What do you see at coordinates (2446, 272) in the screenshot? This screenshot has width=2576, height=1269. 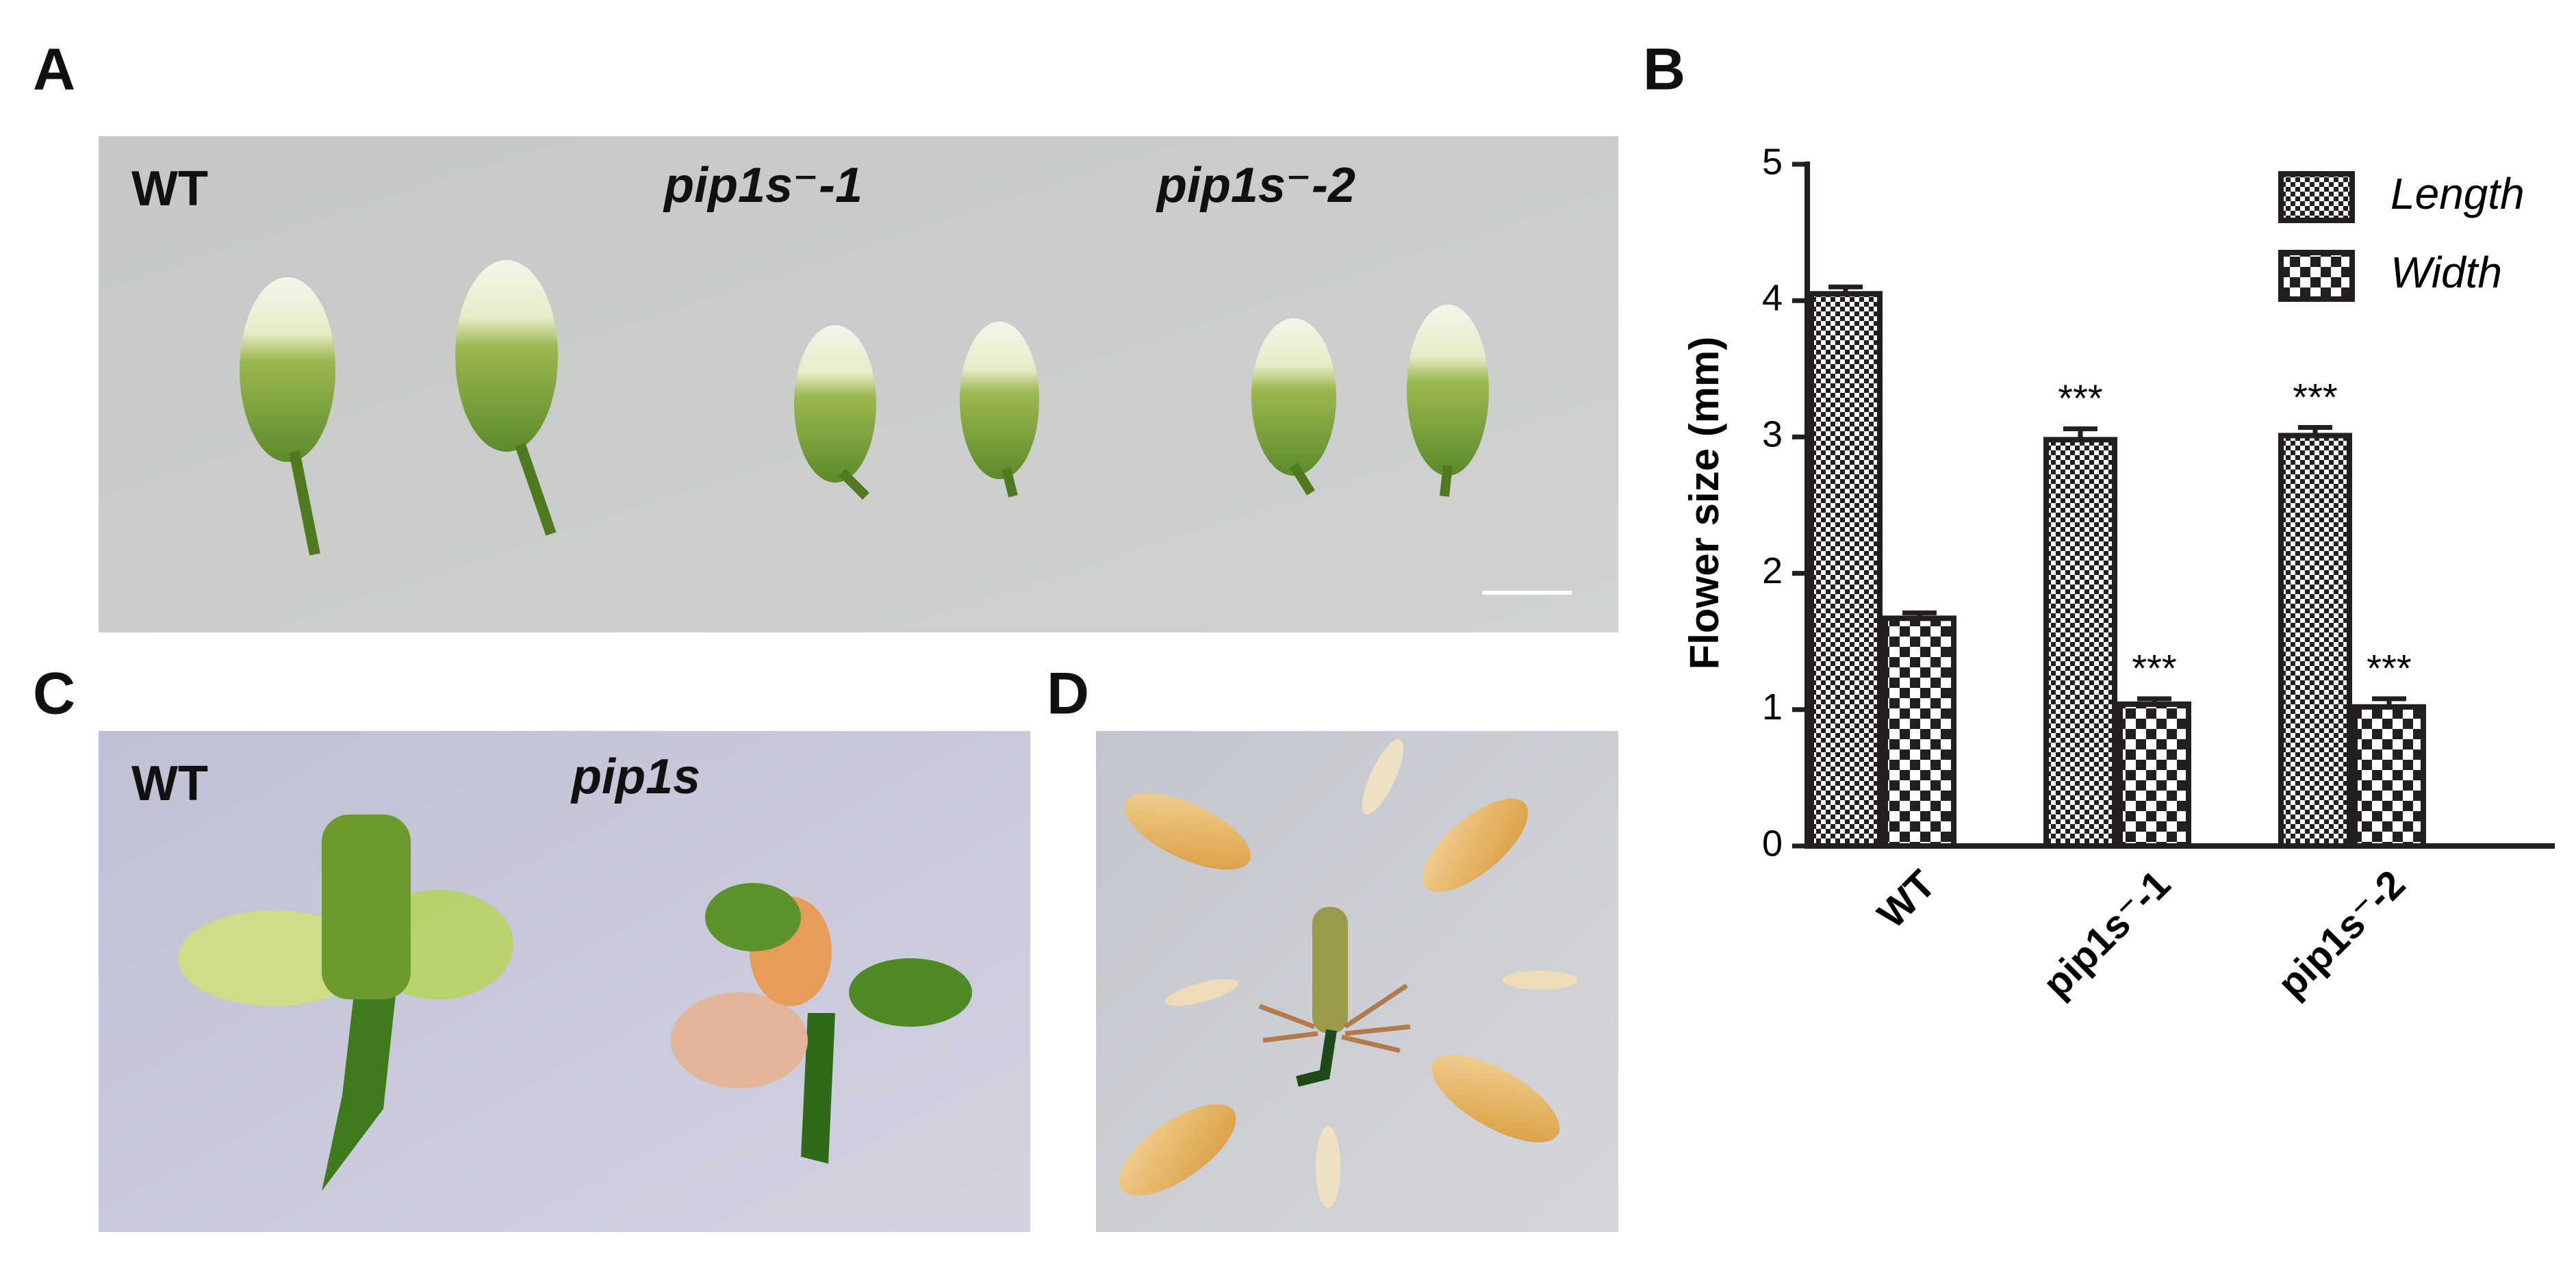 I see `legend-label: Width` at bounding box center [2446, 272].